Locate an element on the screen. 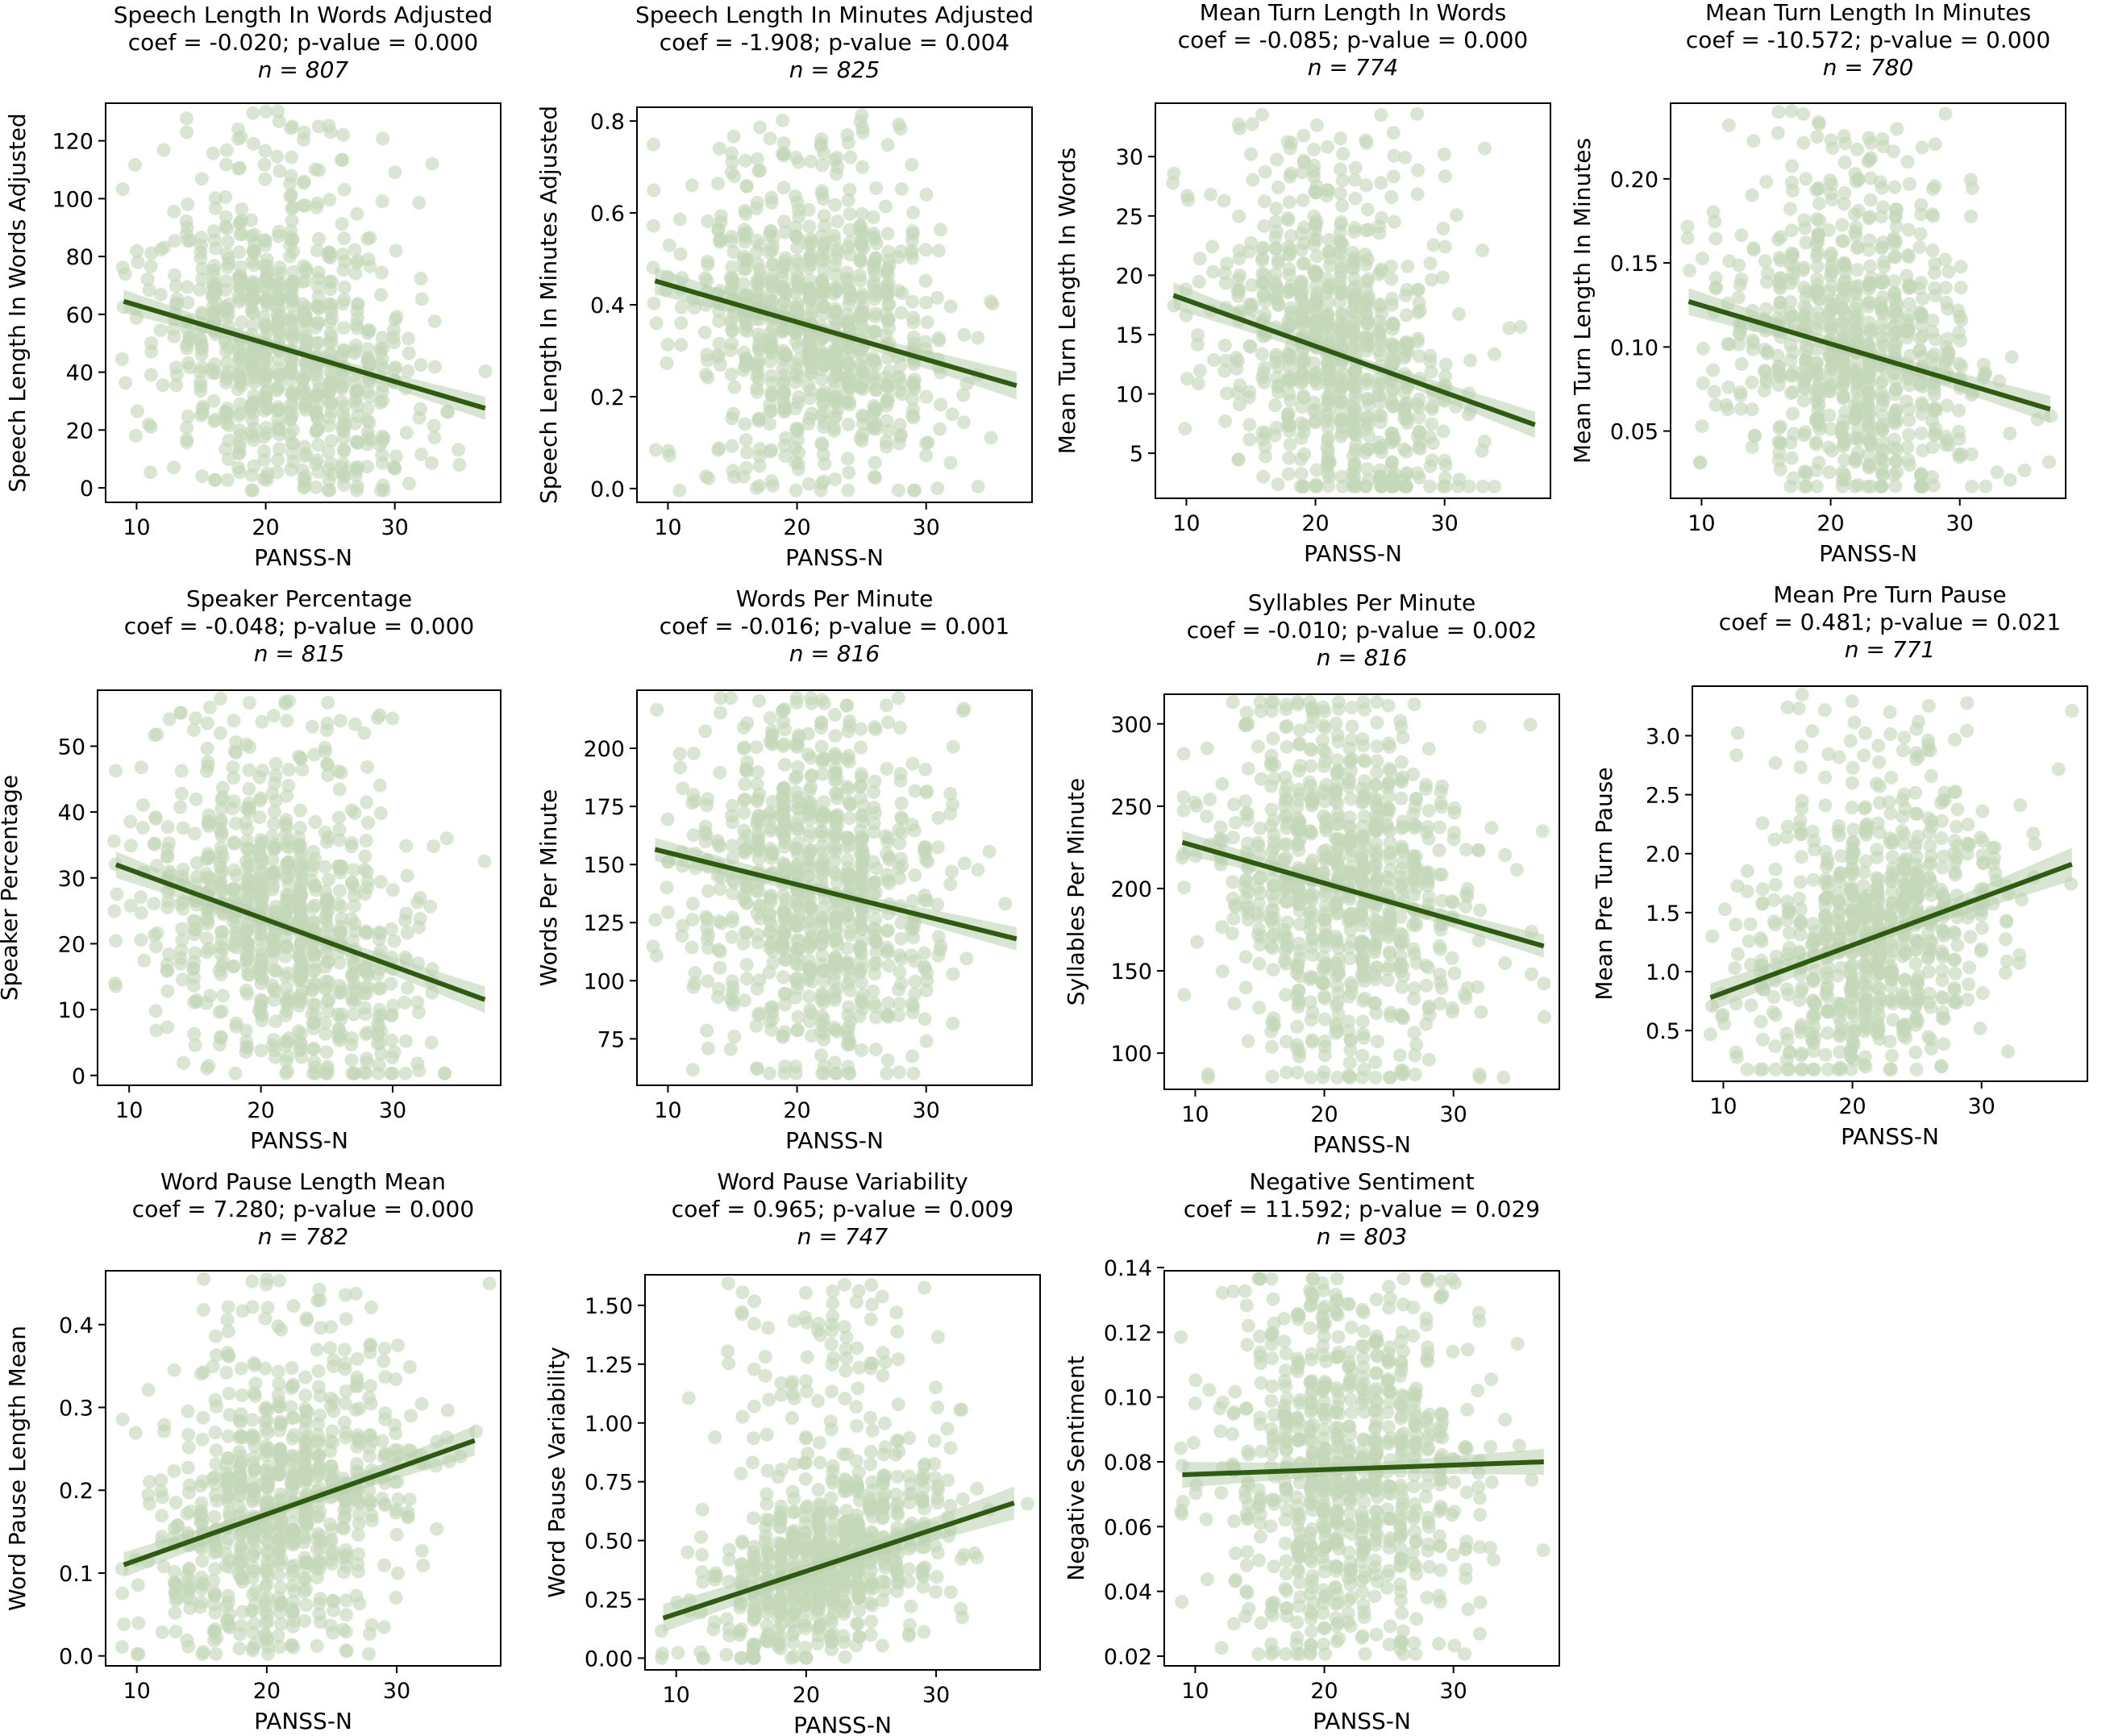 This screenshot has height=1736, width=2110. x-axis-label: PANSS-N is located at coordinates (1353, 553).